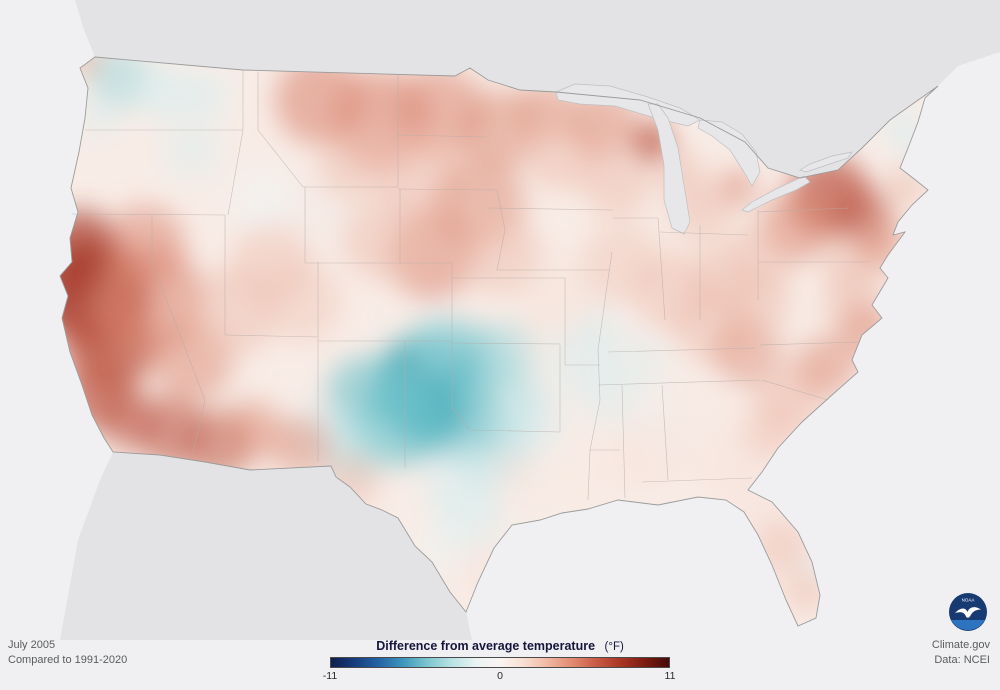 Image resolution: width=1000 pixels, height=690 pixels. What do you see at coordinates (729, 153) in the screenshot?
I see `lake-huron` at bounding box center [729, 153].